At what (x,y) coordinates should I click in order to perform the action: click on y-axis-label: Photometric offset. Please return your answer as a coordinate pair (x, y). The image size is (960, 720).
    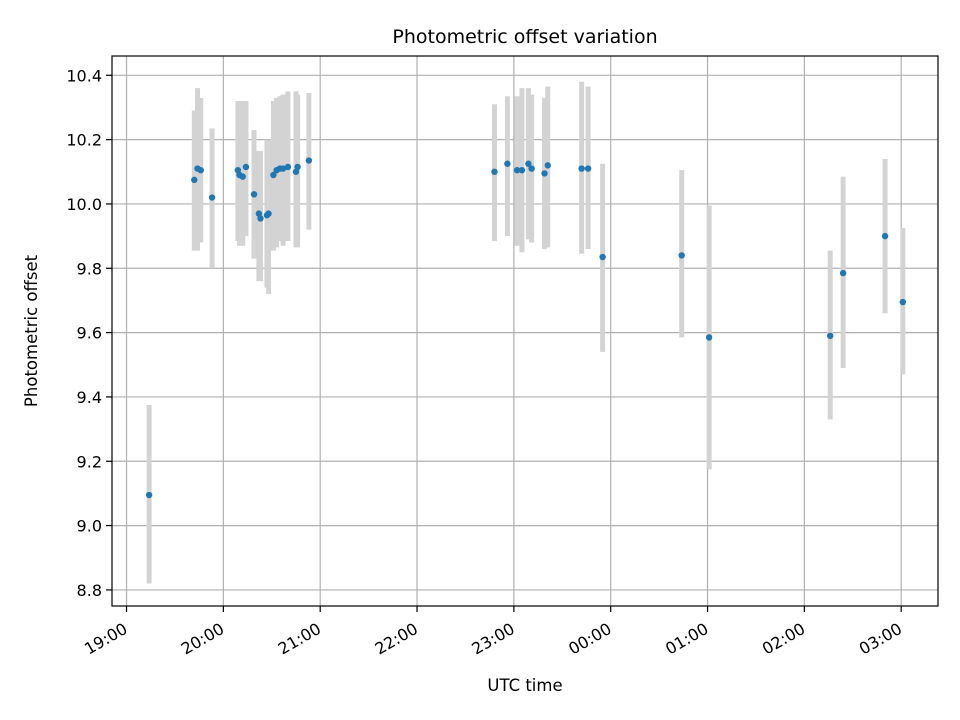
    Looking at the image, I should click on (31, 330).